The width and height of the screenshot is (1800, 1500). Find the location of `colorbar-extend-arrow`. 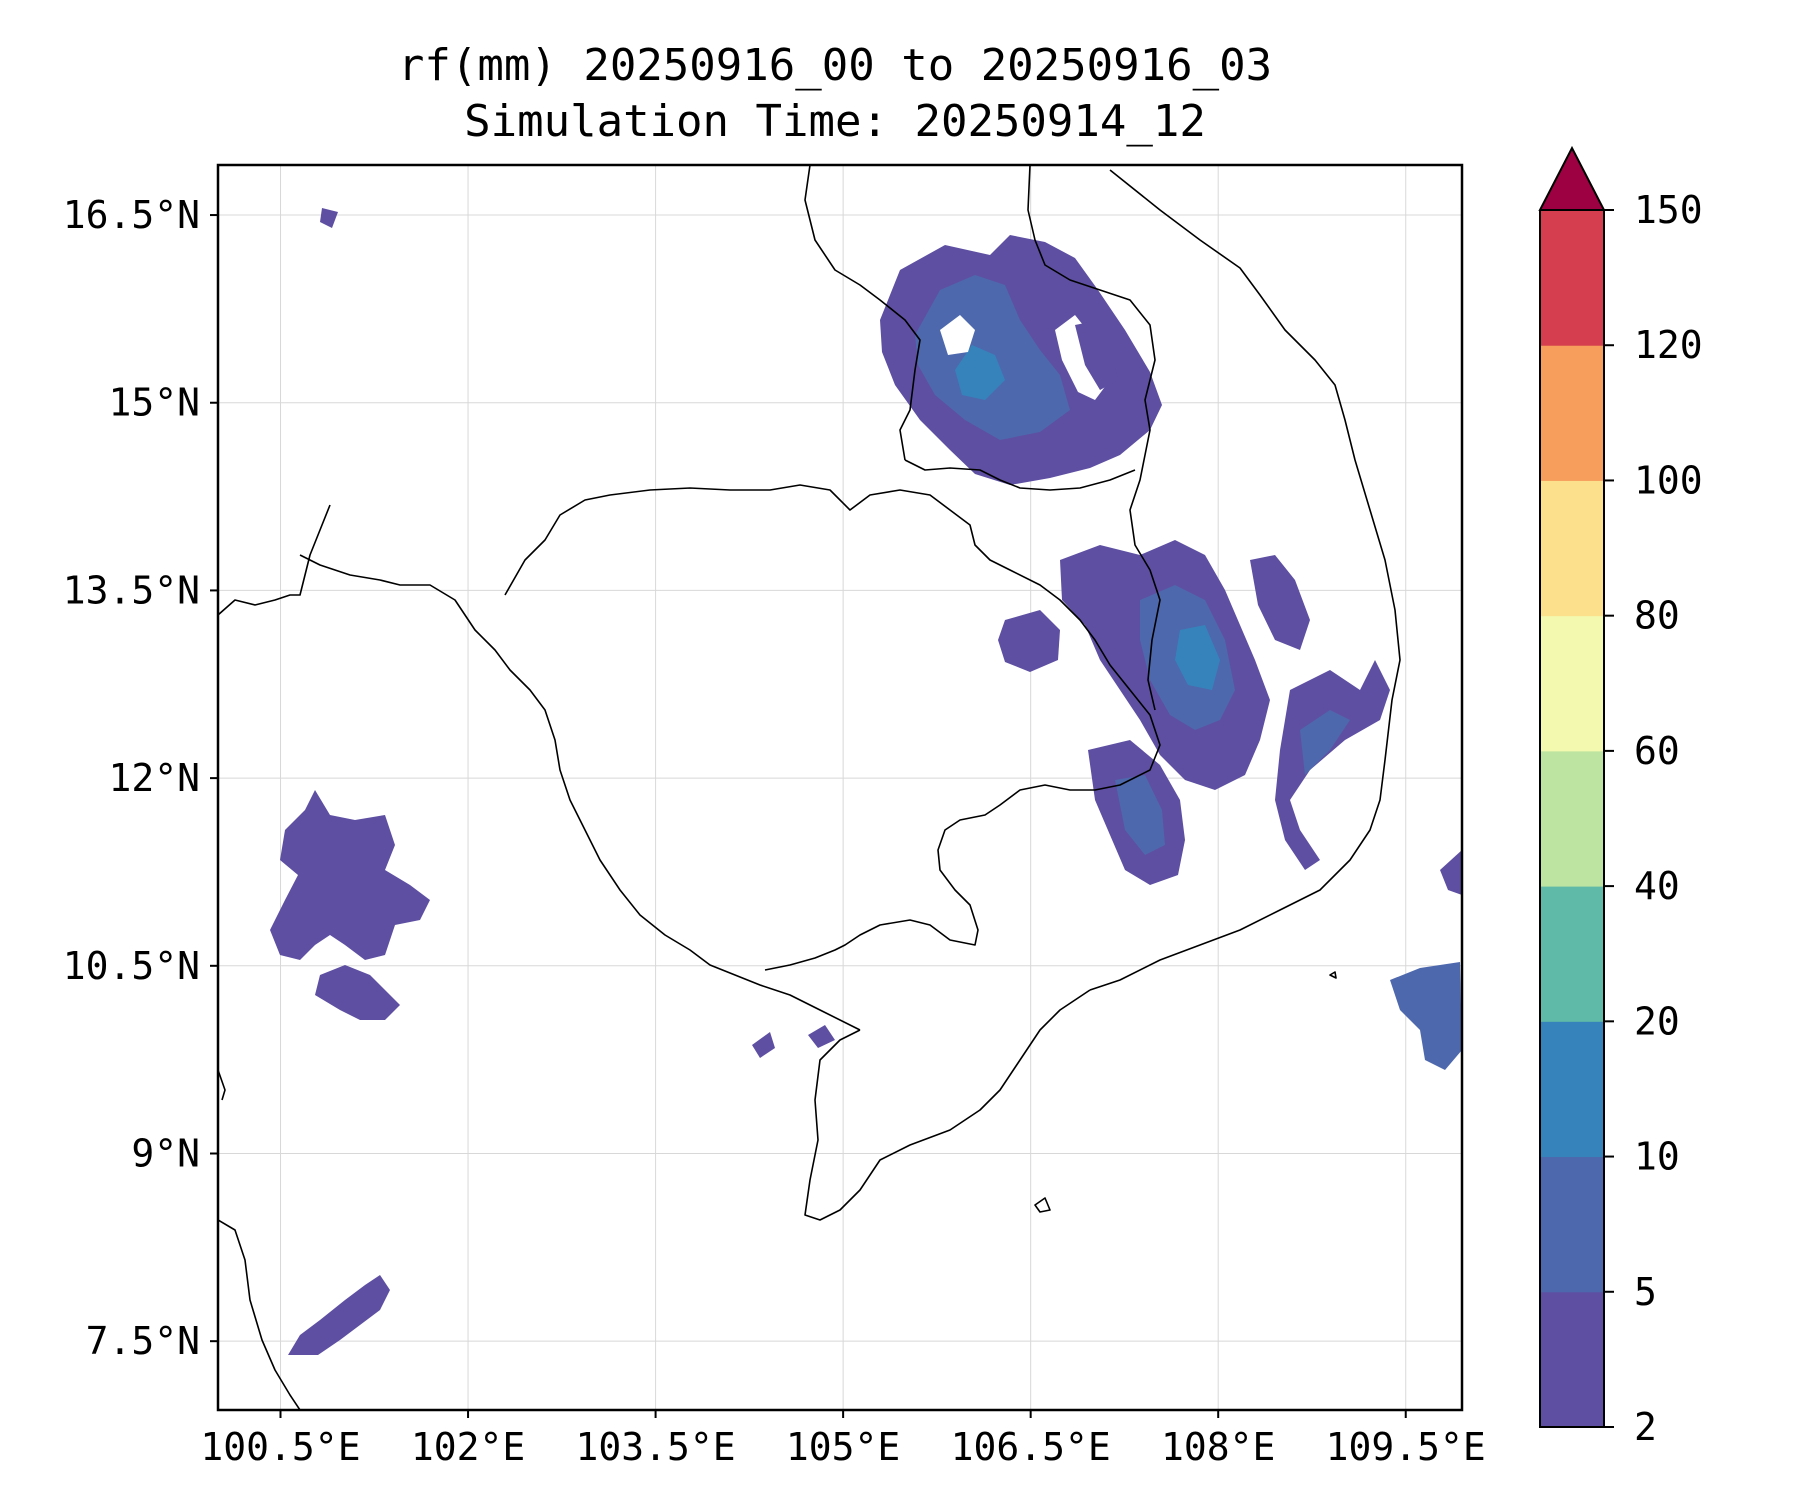

colorbar-extend-arrow is located at coordinates (1572, 178).